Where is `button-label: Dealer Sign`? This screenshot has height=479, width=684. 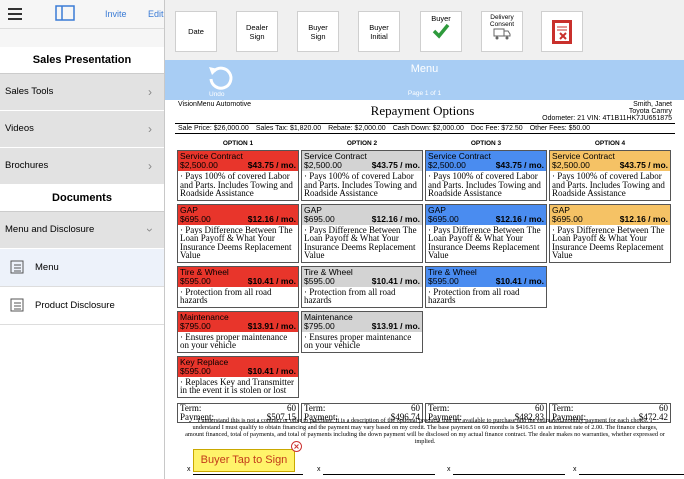 button-label: Dealer Sign is located at coordinates (257, 31).